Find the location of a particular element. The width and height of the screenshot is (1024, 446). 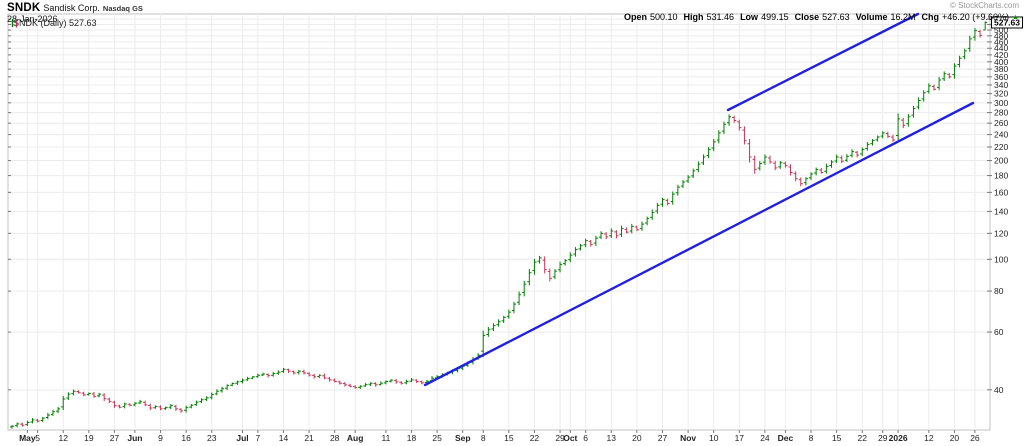

x-axis-label: 2026 is located at coordinates (898, 438).